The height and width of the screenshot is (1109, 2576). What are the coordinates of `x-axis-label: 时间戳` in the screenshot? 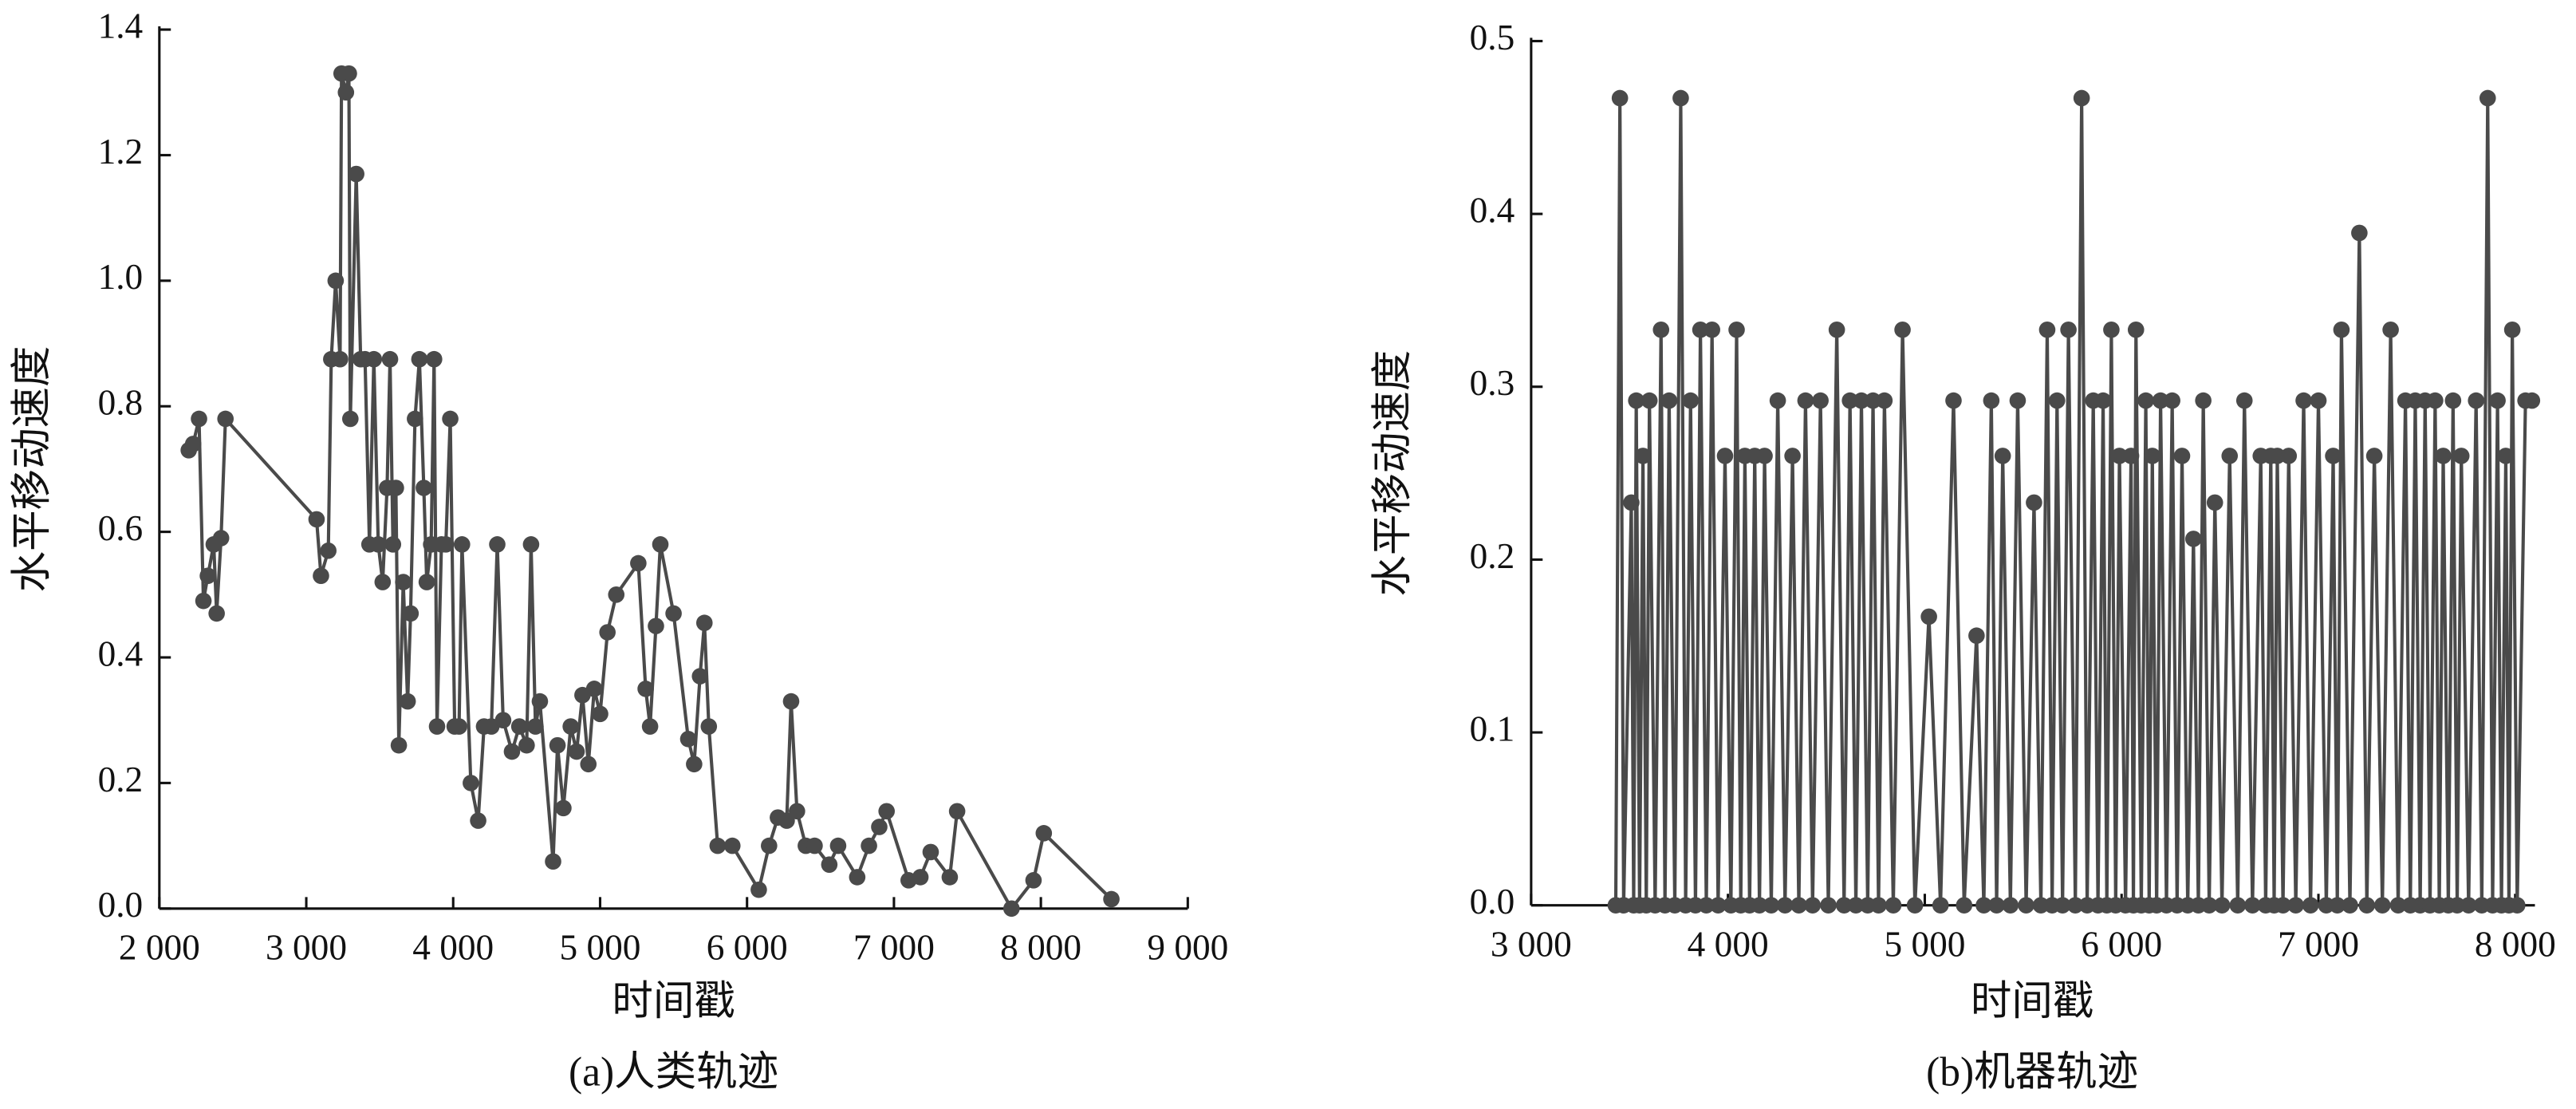 It's located at (2032, 1001).